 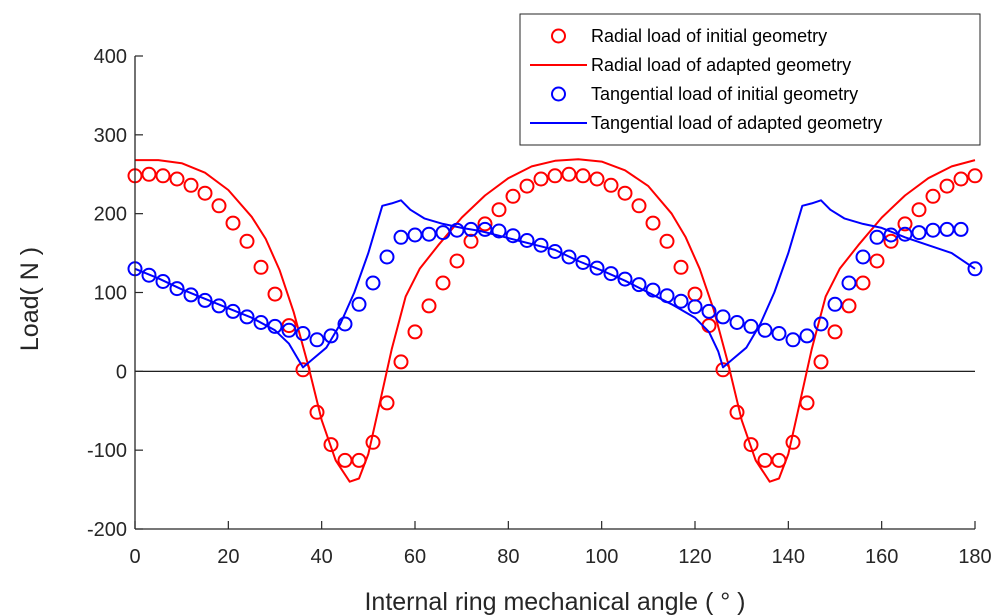 What do you see at coordinates (110, 294) in the screenshot?
I see `y-tick-label: 100` at bounding box center [110, 294].